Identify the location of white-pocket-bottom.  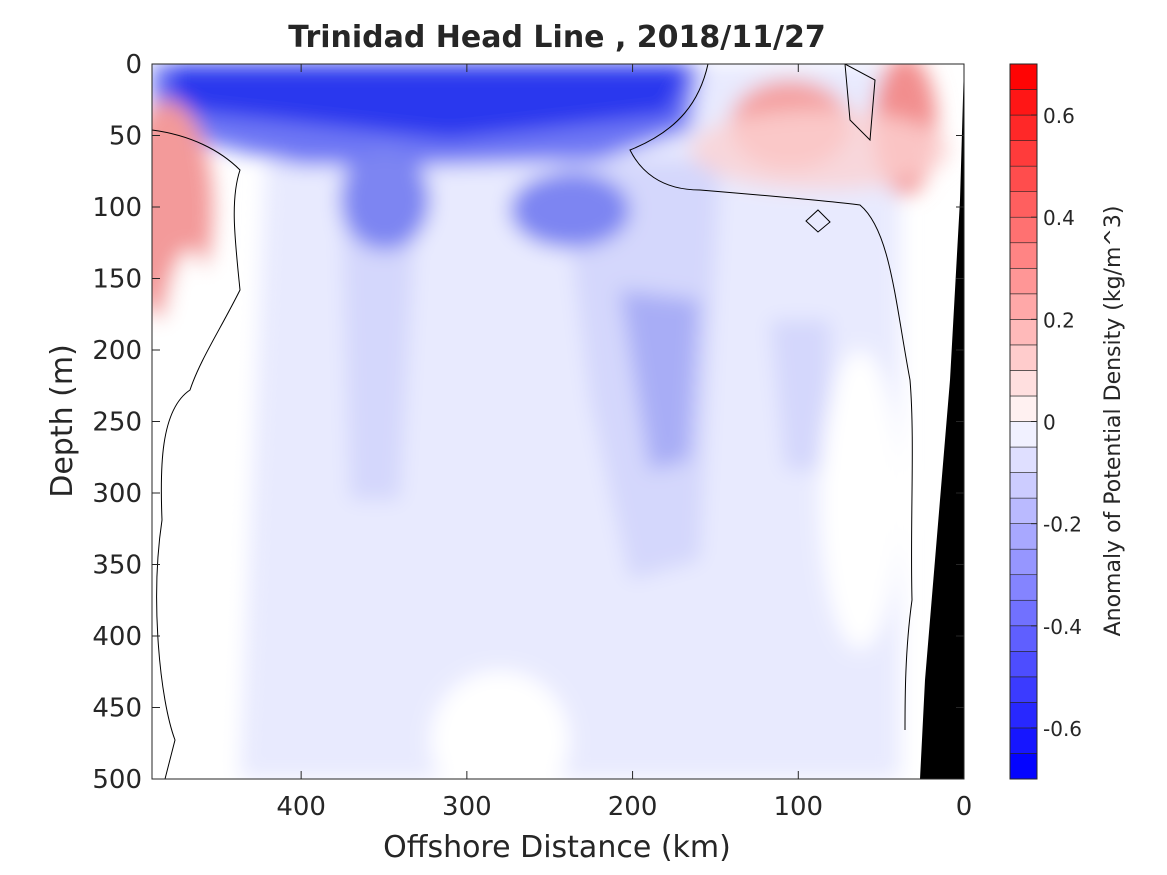
(500, 724).